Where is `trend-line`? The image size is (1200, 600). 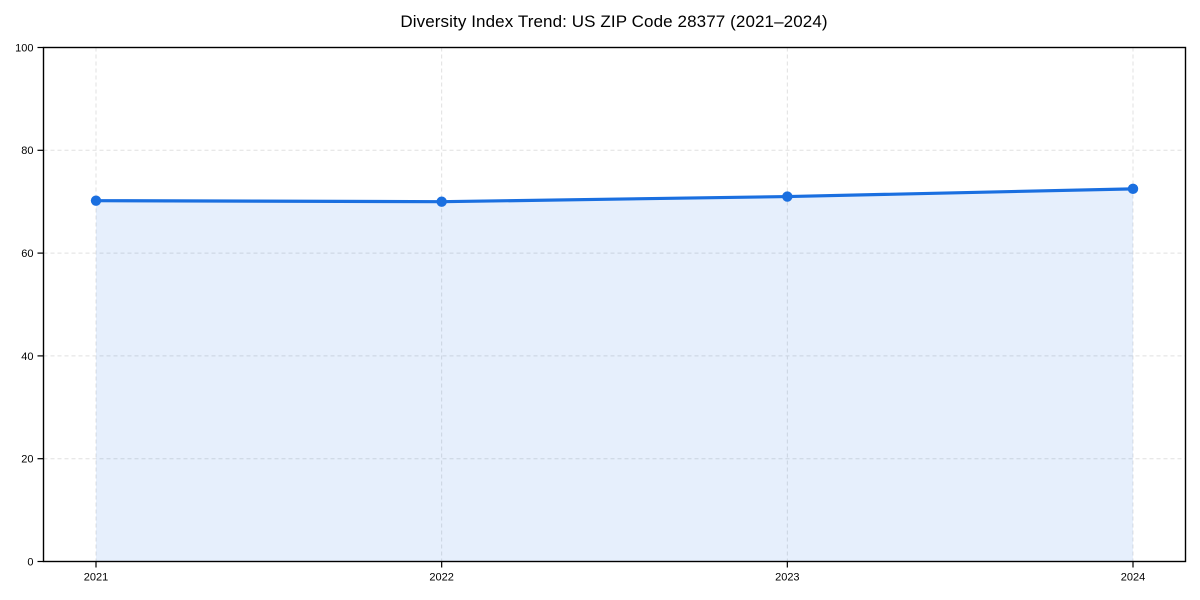 trend-line is located at coordinates (614, 195).